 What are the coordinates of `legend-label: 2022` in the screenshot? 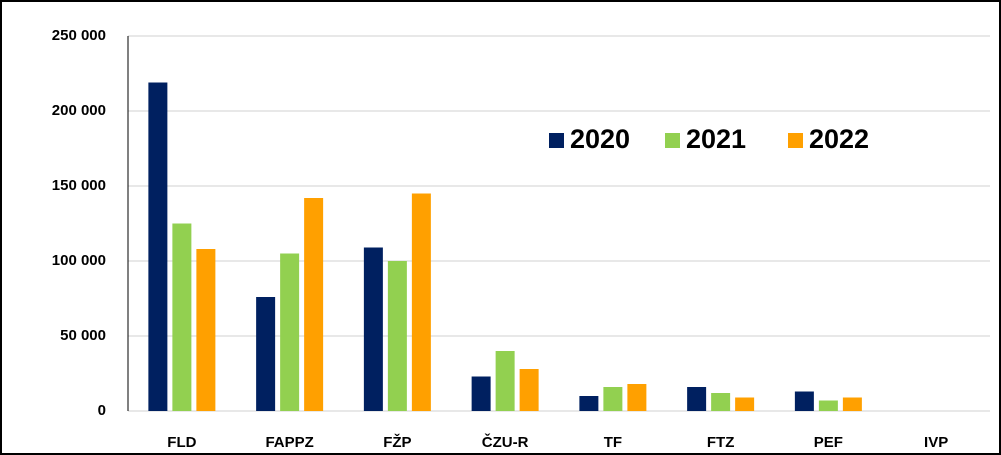 It's located at (839, 139).